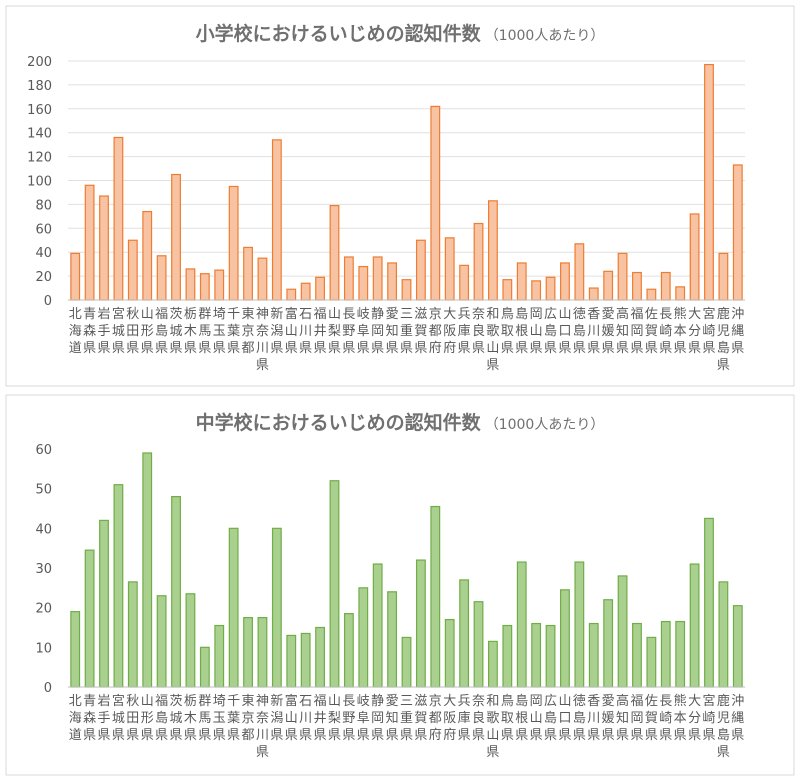  Describe the element at coordinates (43, 569) in the screenshot. I see `y-tick-label: 30` at that location.